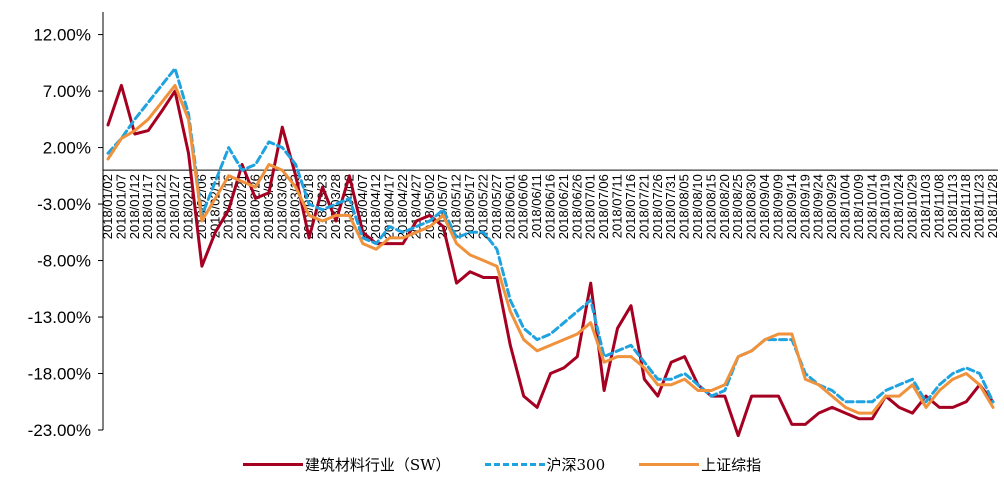  What do you see at coordinates (62, 35) in the screenshot?
I see `y-tick-label: 12.00%` at bounding box center [62, 35].